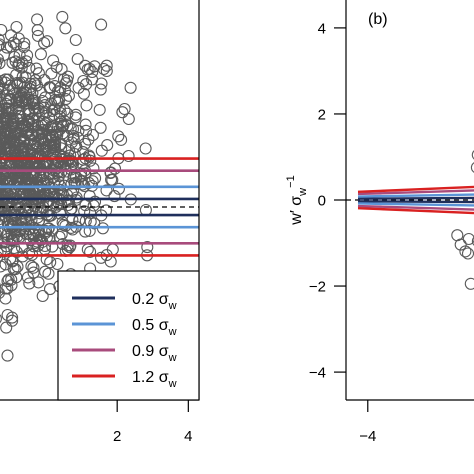 This screenshot has width=474, height=474. I want to click on fan-line-4-upper, so click(415, 189).